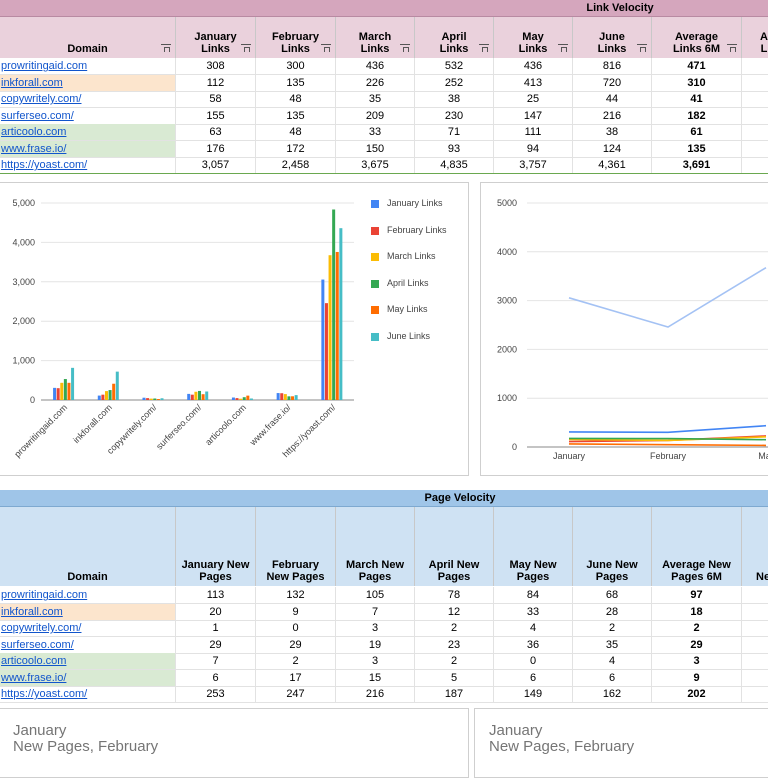  Describe the element at coordinates (697, 99) in the screenshot. I see `cell-avg: 41` at that location.